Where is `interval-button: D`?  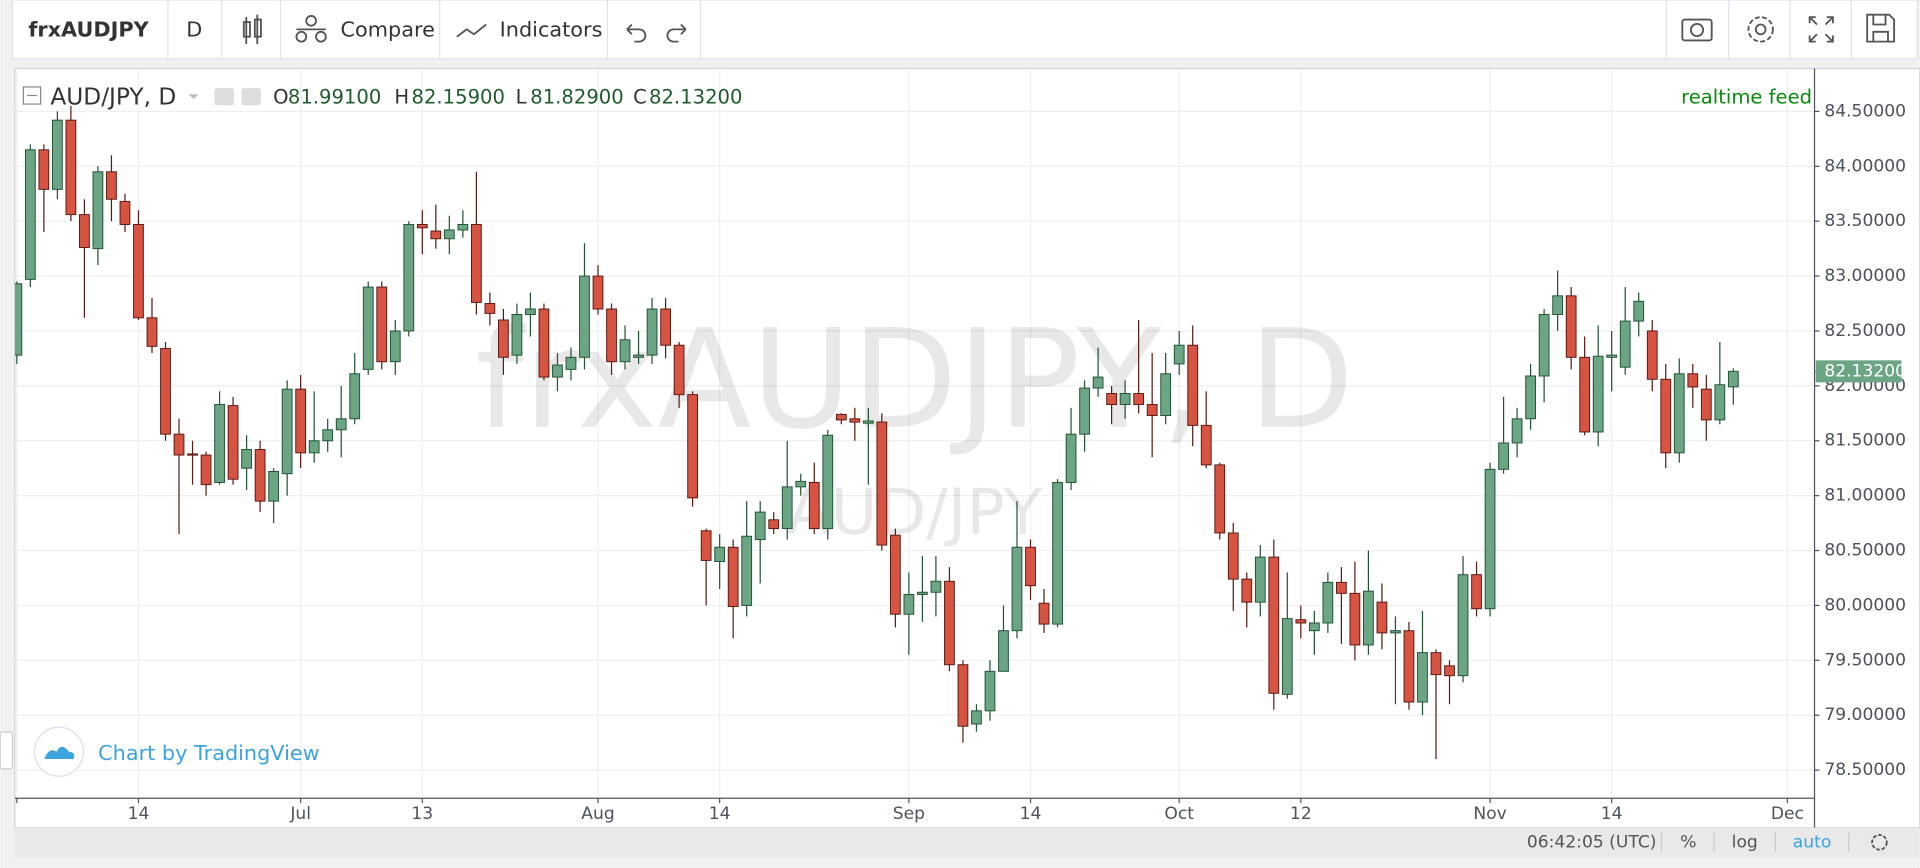 interval-button: D is located at coordinates (194, 30).